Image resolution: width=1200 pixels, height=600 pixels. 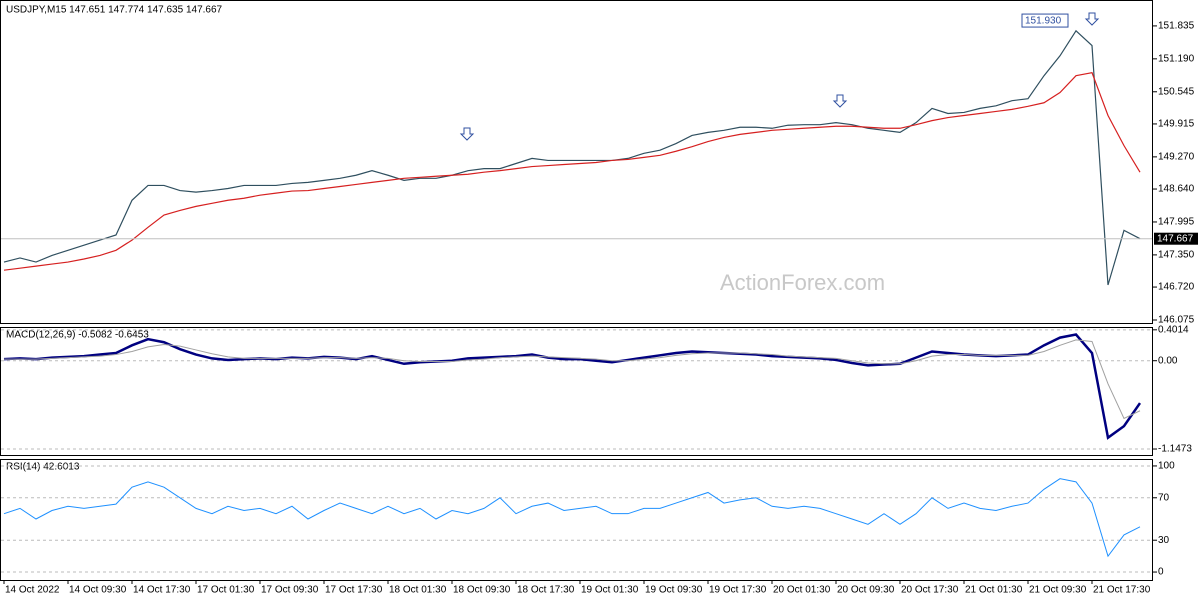 What do you see at coordinates (1175, 449) in the screenshot?
I see `y-tick-label: -1.1473` at bounding box center [1175, 449].